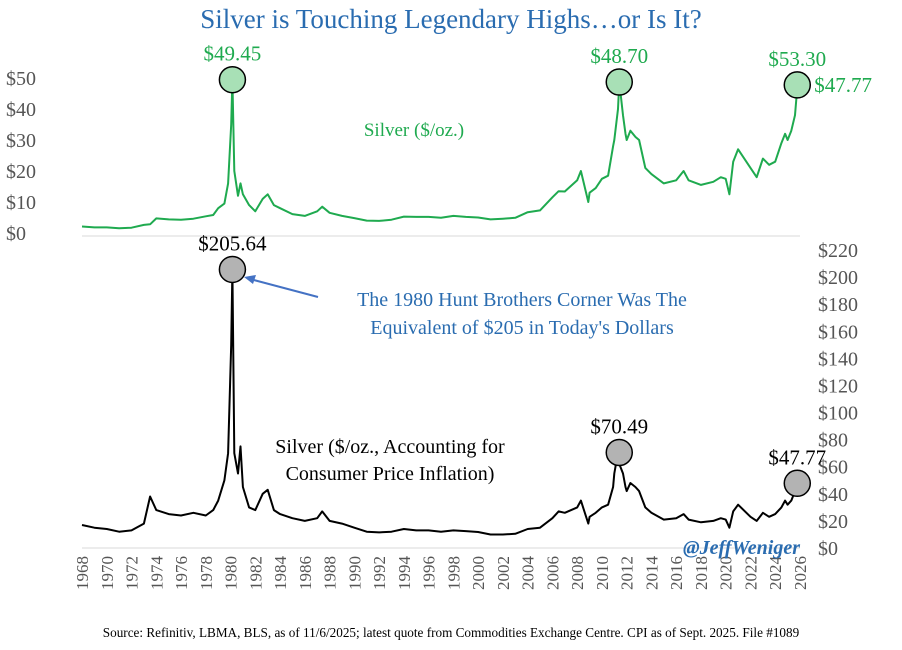 This screenshot has height=650, width=902. What do you see at coordinates (330, 573) in the screenshot?
I see `x-tick-label: 1988` at bounding box center [330, 573].